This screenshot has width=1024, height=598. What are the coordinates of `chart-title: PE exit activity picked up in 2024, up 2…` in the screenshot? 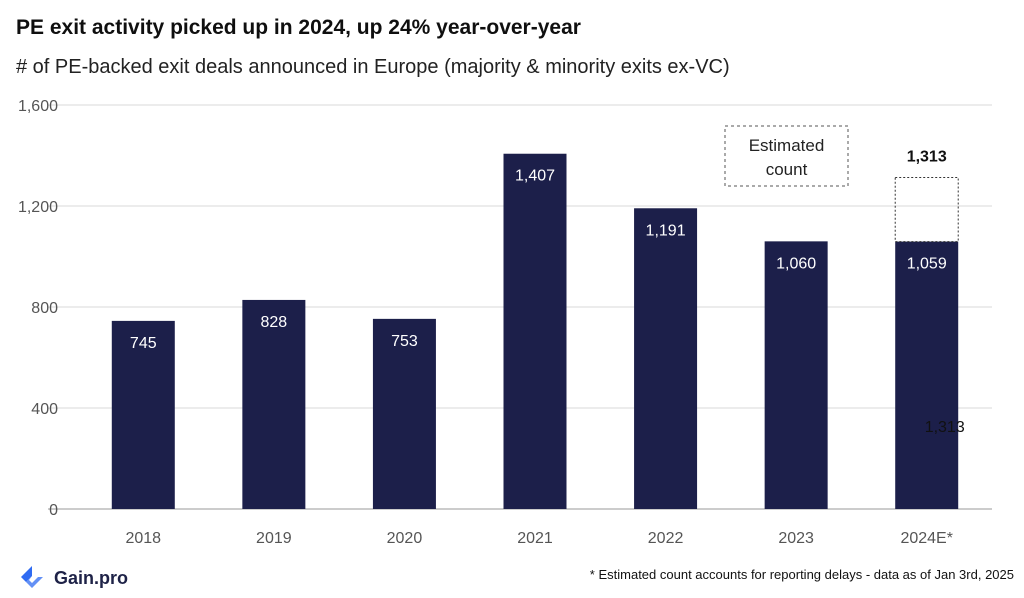 It's located at (298, 27).